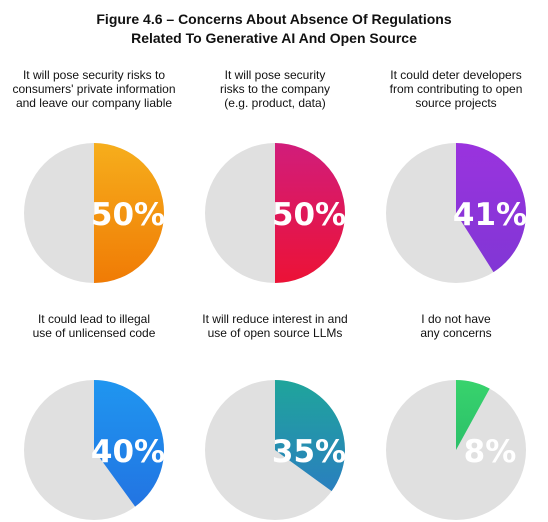  I want to click on pie-chart-title: I do not have any concerns, so click(456, 326).